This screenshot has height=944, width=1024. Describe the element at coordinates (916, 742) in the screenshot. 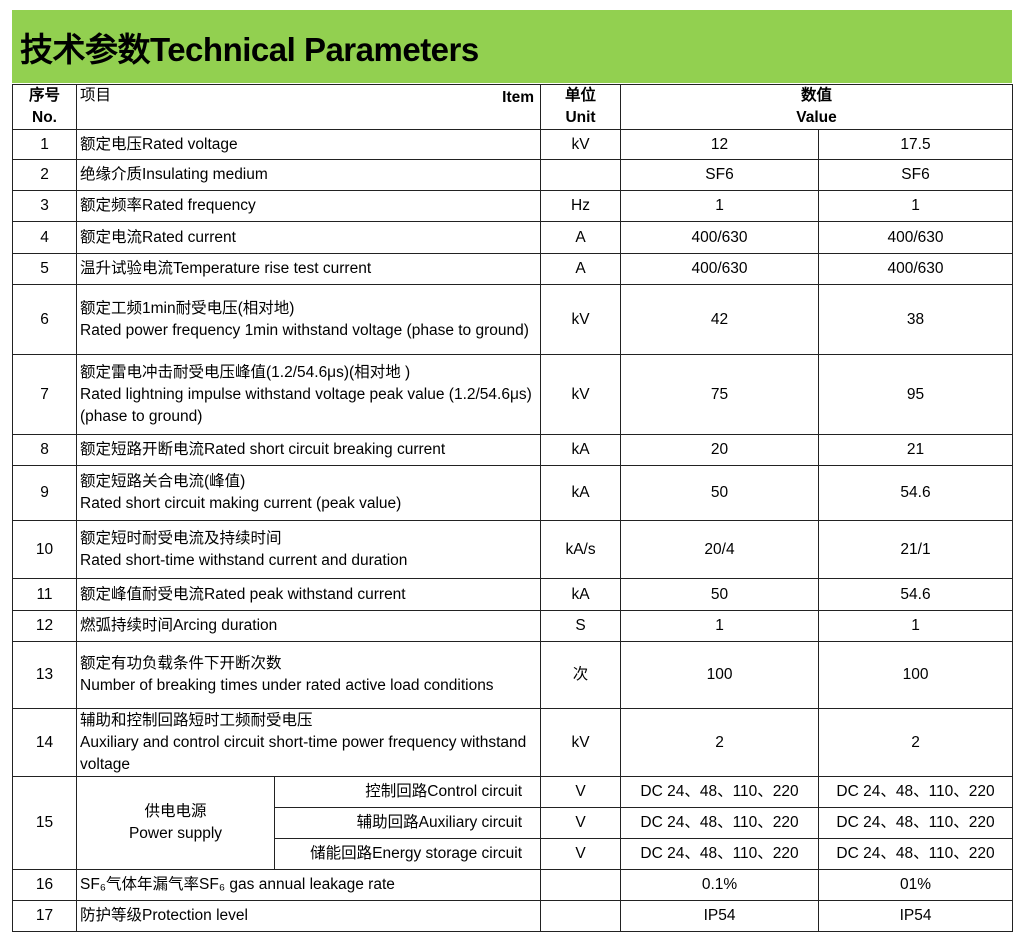

I see `row-value-2: 2` at that location.